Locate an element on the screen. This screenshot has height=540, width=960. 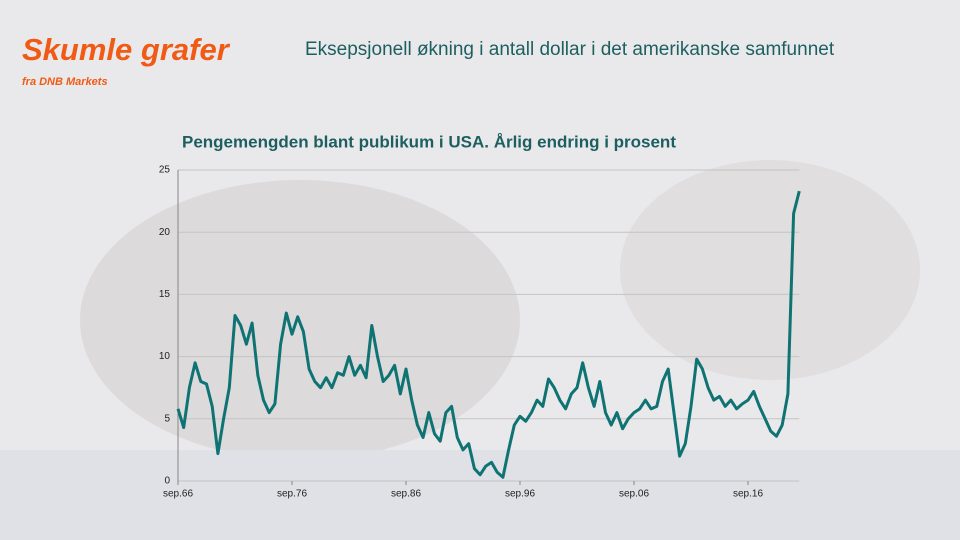
x-tick-label: sep.06 is located at coordinates (634, 494).